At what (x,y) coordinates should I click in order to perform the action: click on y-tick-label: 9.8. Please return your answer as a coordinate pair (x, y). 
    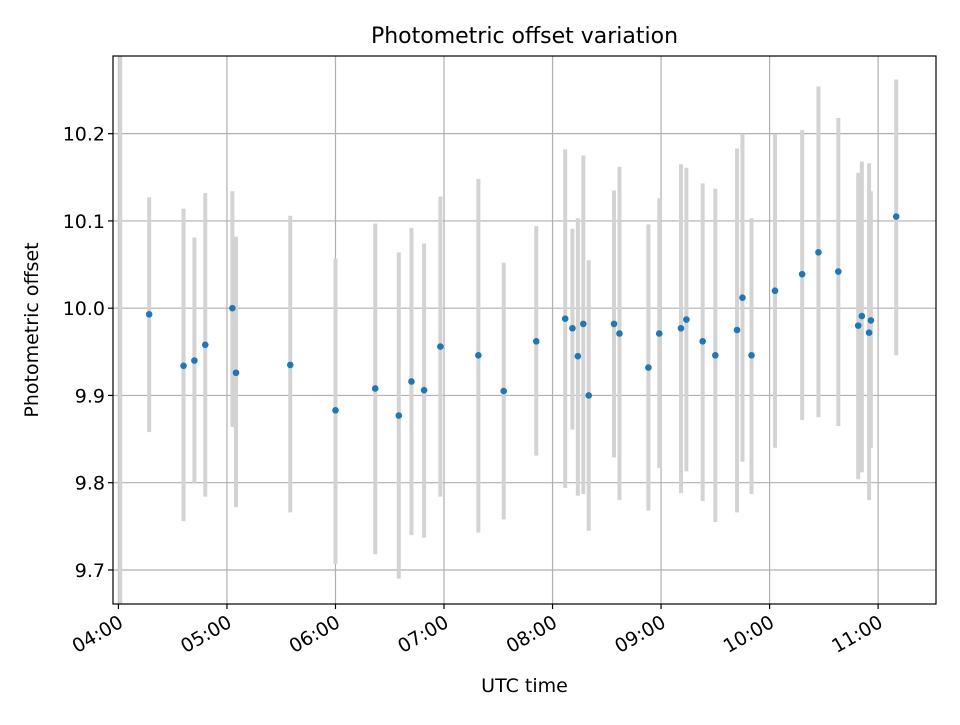
    Looking at the image, I should click on (90, 484).